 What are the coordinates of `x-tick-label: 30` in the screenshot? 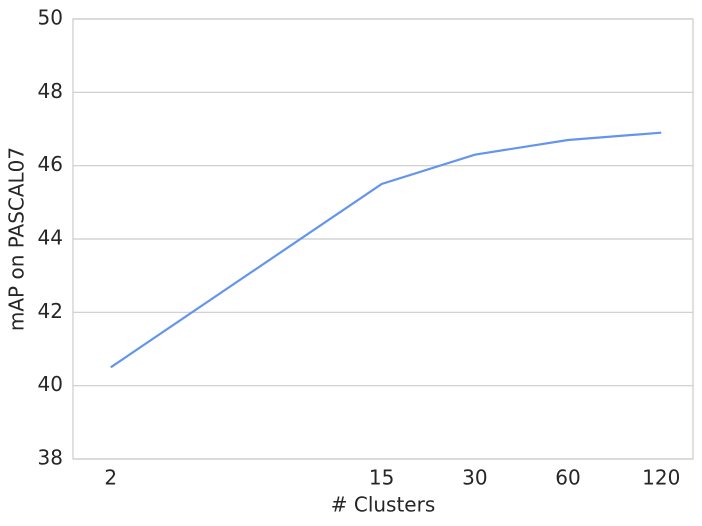 It's located at (474, 478).